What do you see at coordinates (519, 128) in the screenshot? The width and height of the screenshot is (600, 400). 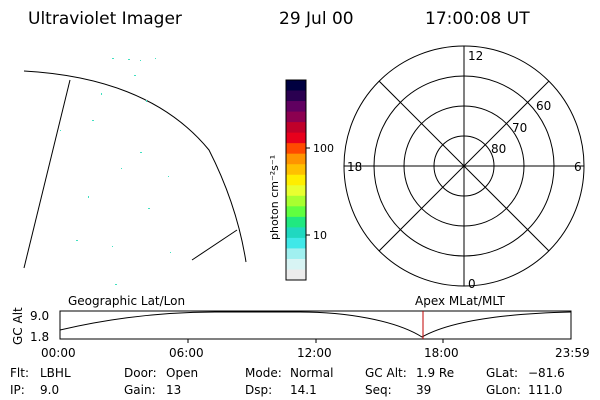 I see `mlat-label-70: 70` at bounding box center [519, 128].